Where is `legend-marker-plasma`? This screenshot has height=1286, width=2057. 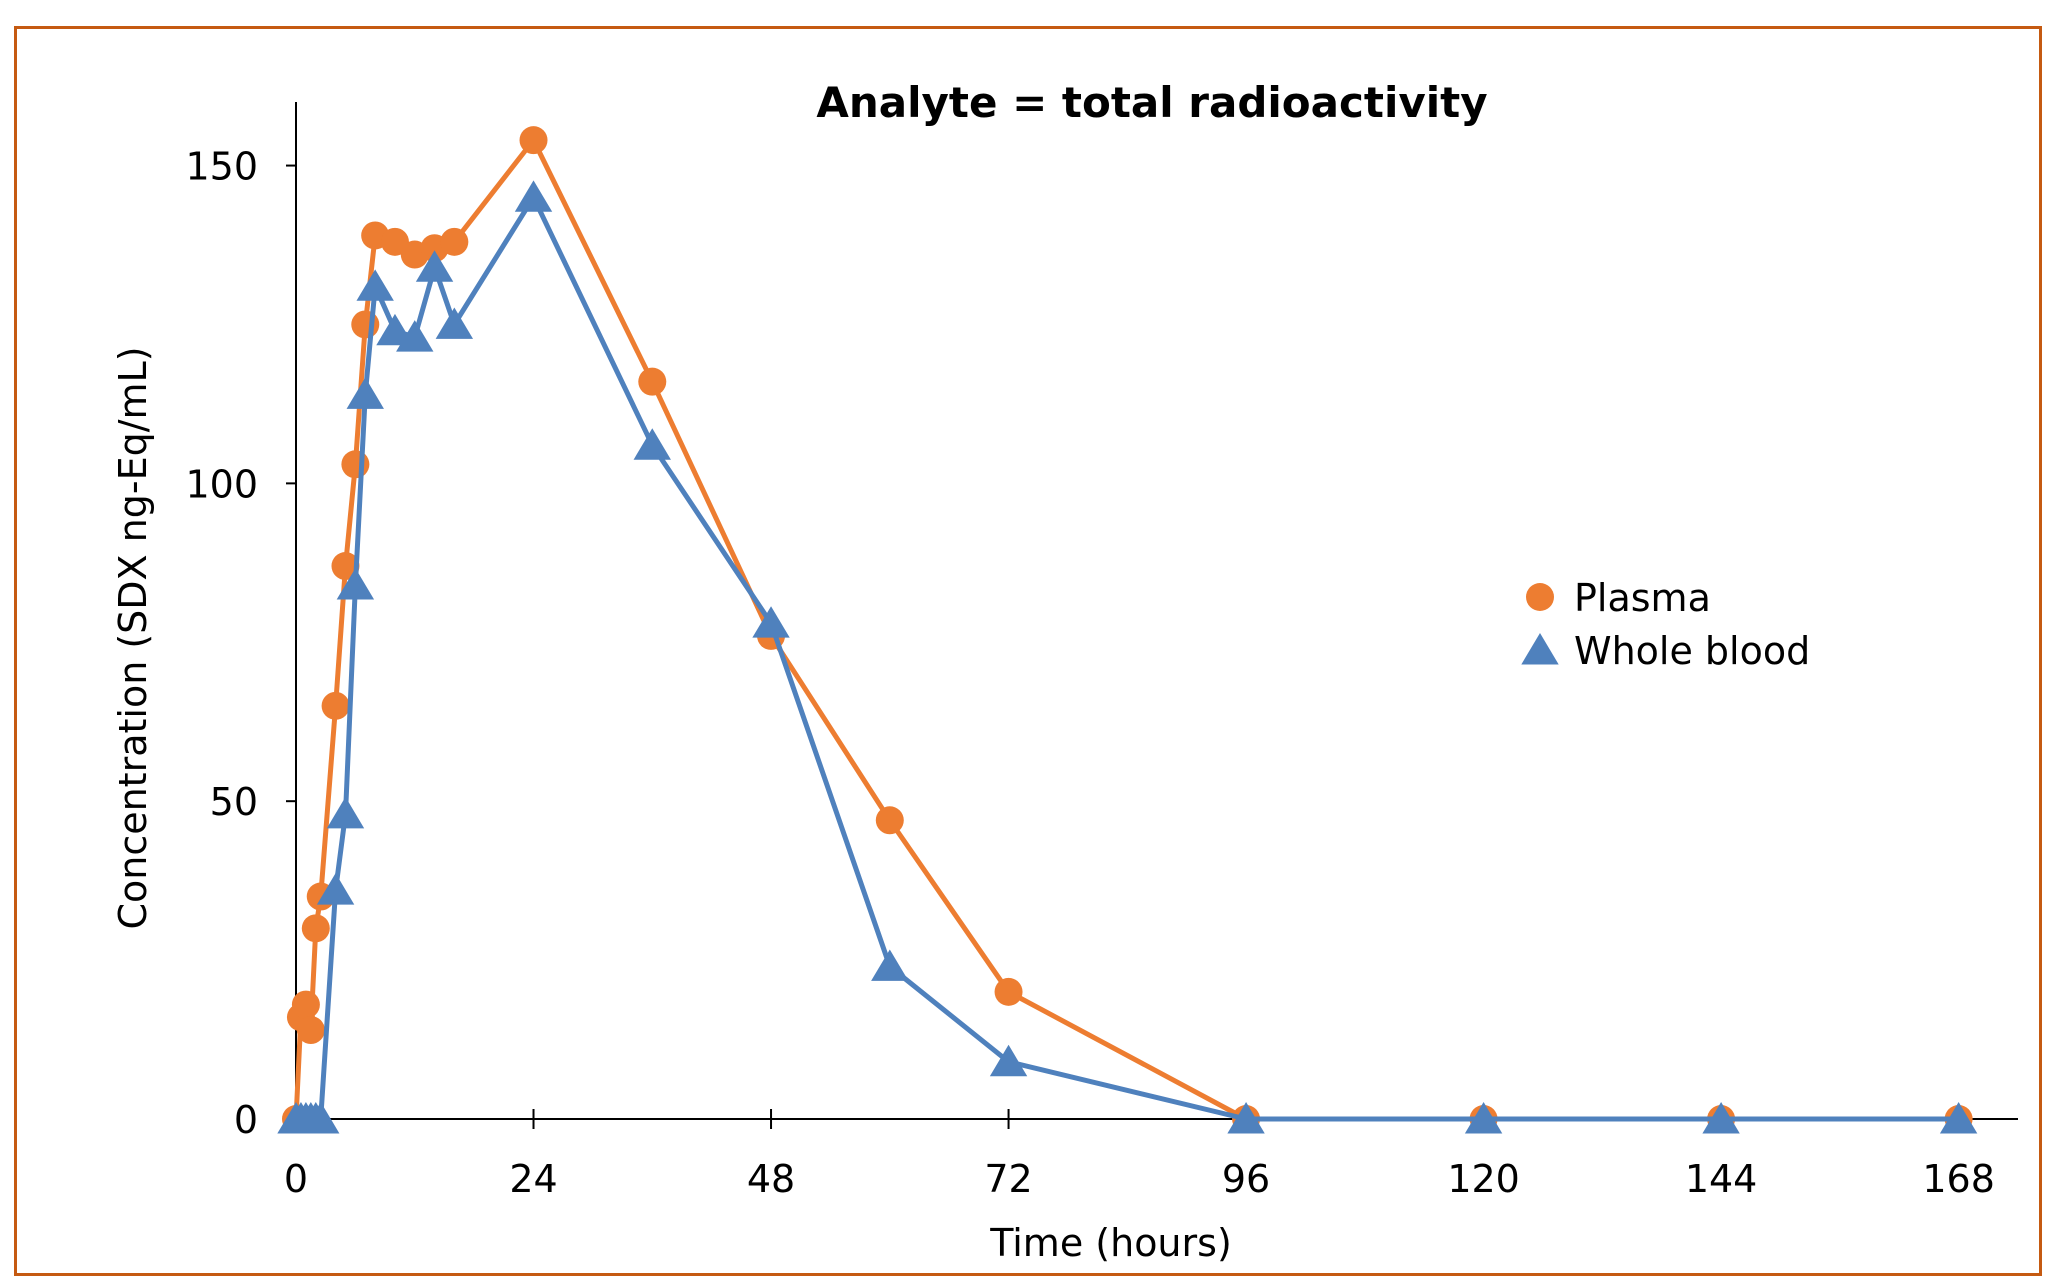 legend-marker-plasma is located at coordinates (1540, 597).